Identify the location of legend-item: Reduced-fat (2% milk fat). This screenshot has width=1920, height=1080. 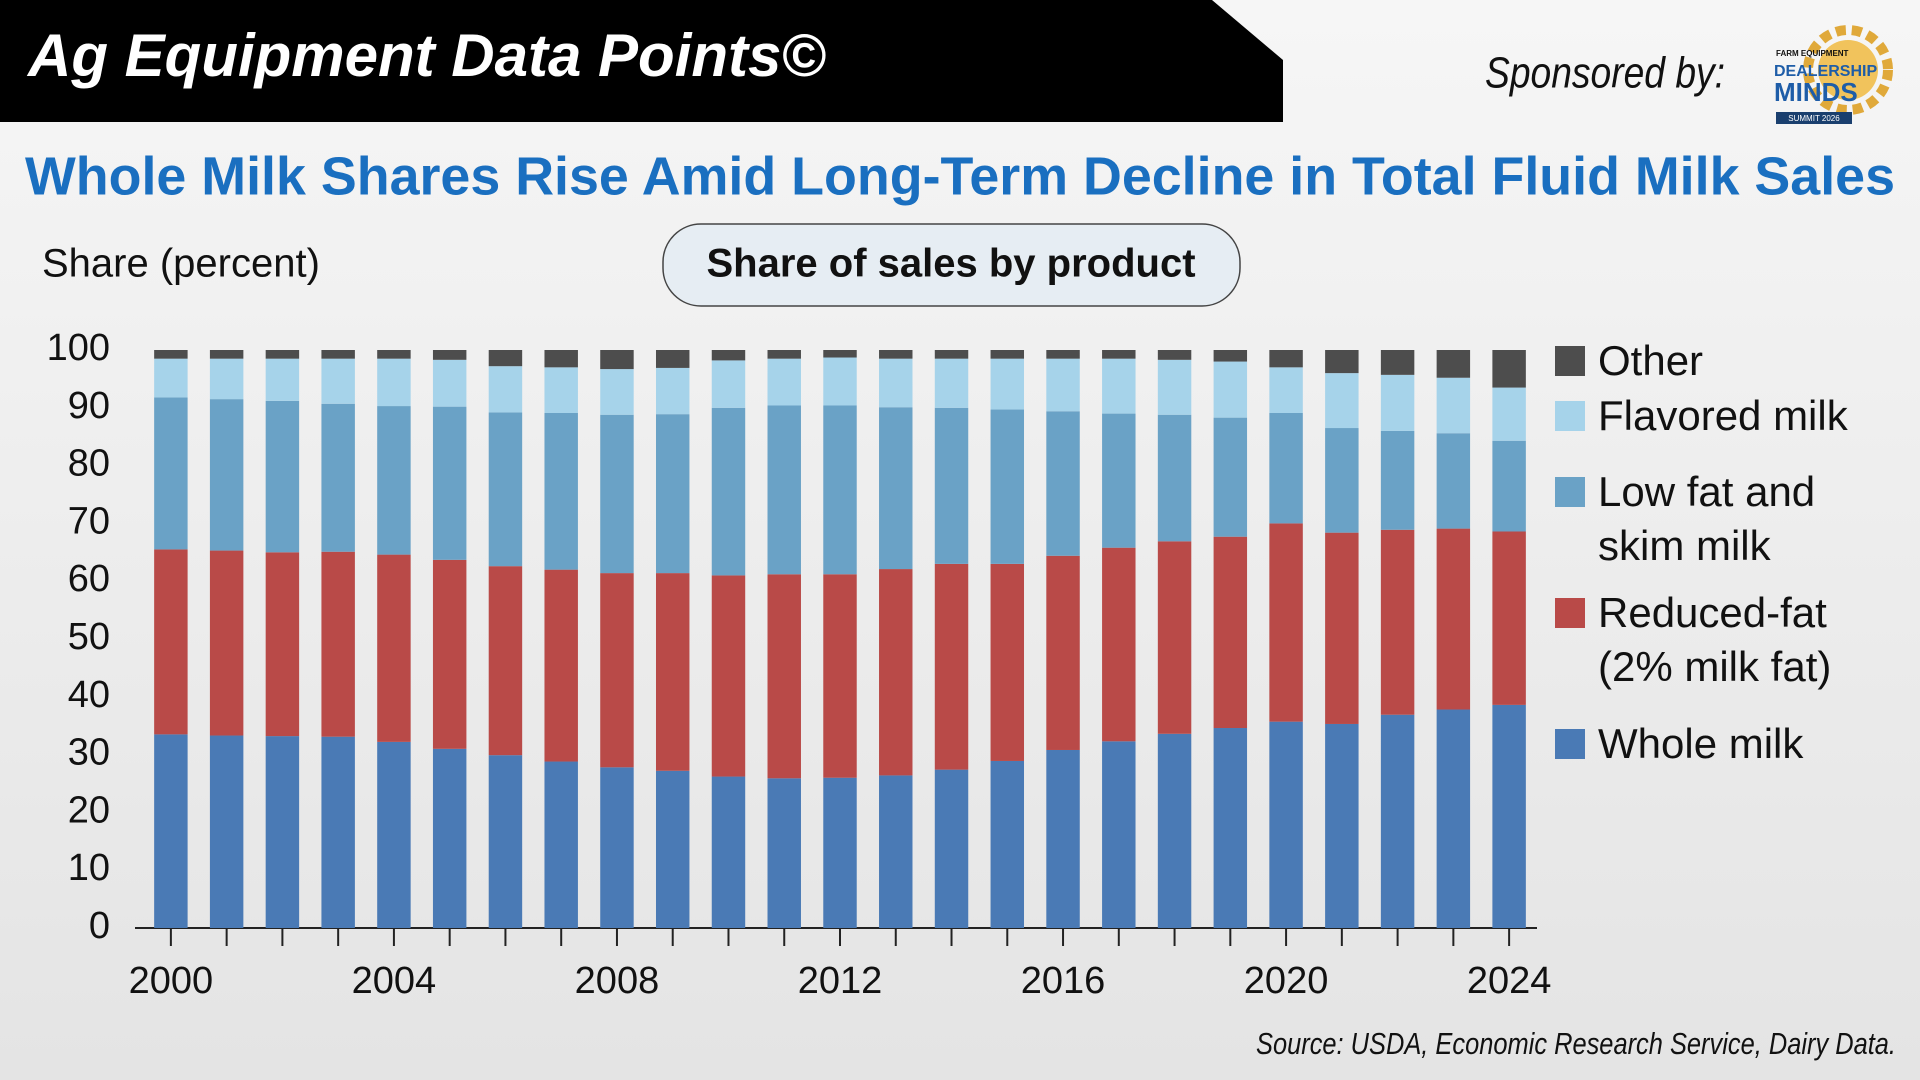
(1726, 640).